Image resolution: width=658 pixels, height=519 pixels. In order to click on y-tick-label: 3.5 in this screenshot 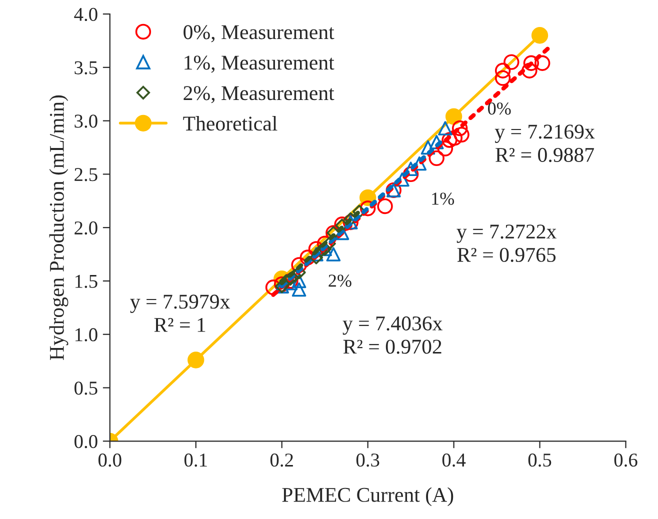, I will do `click(86, 67)`.